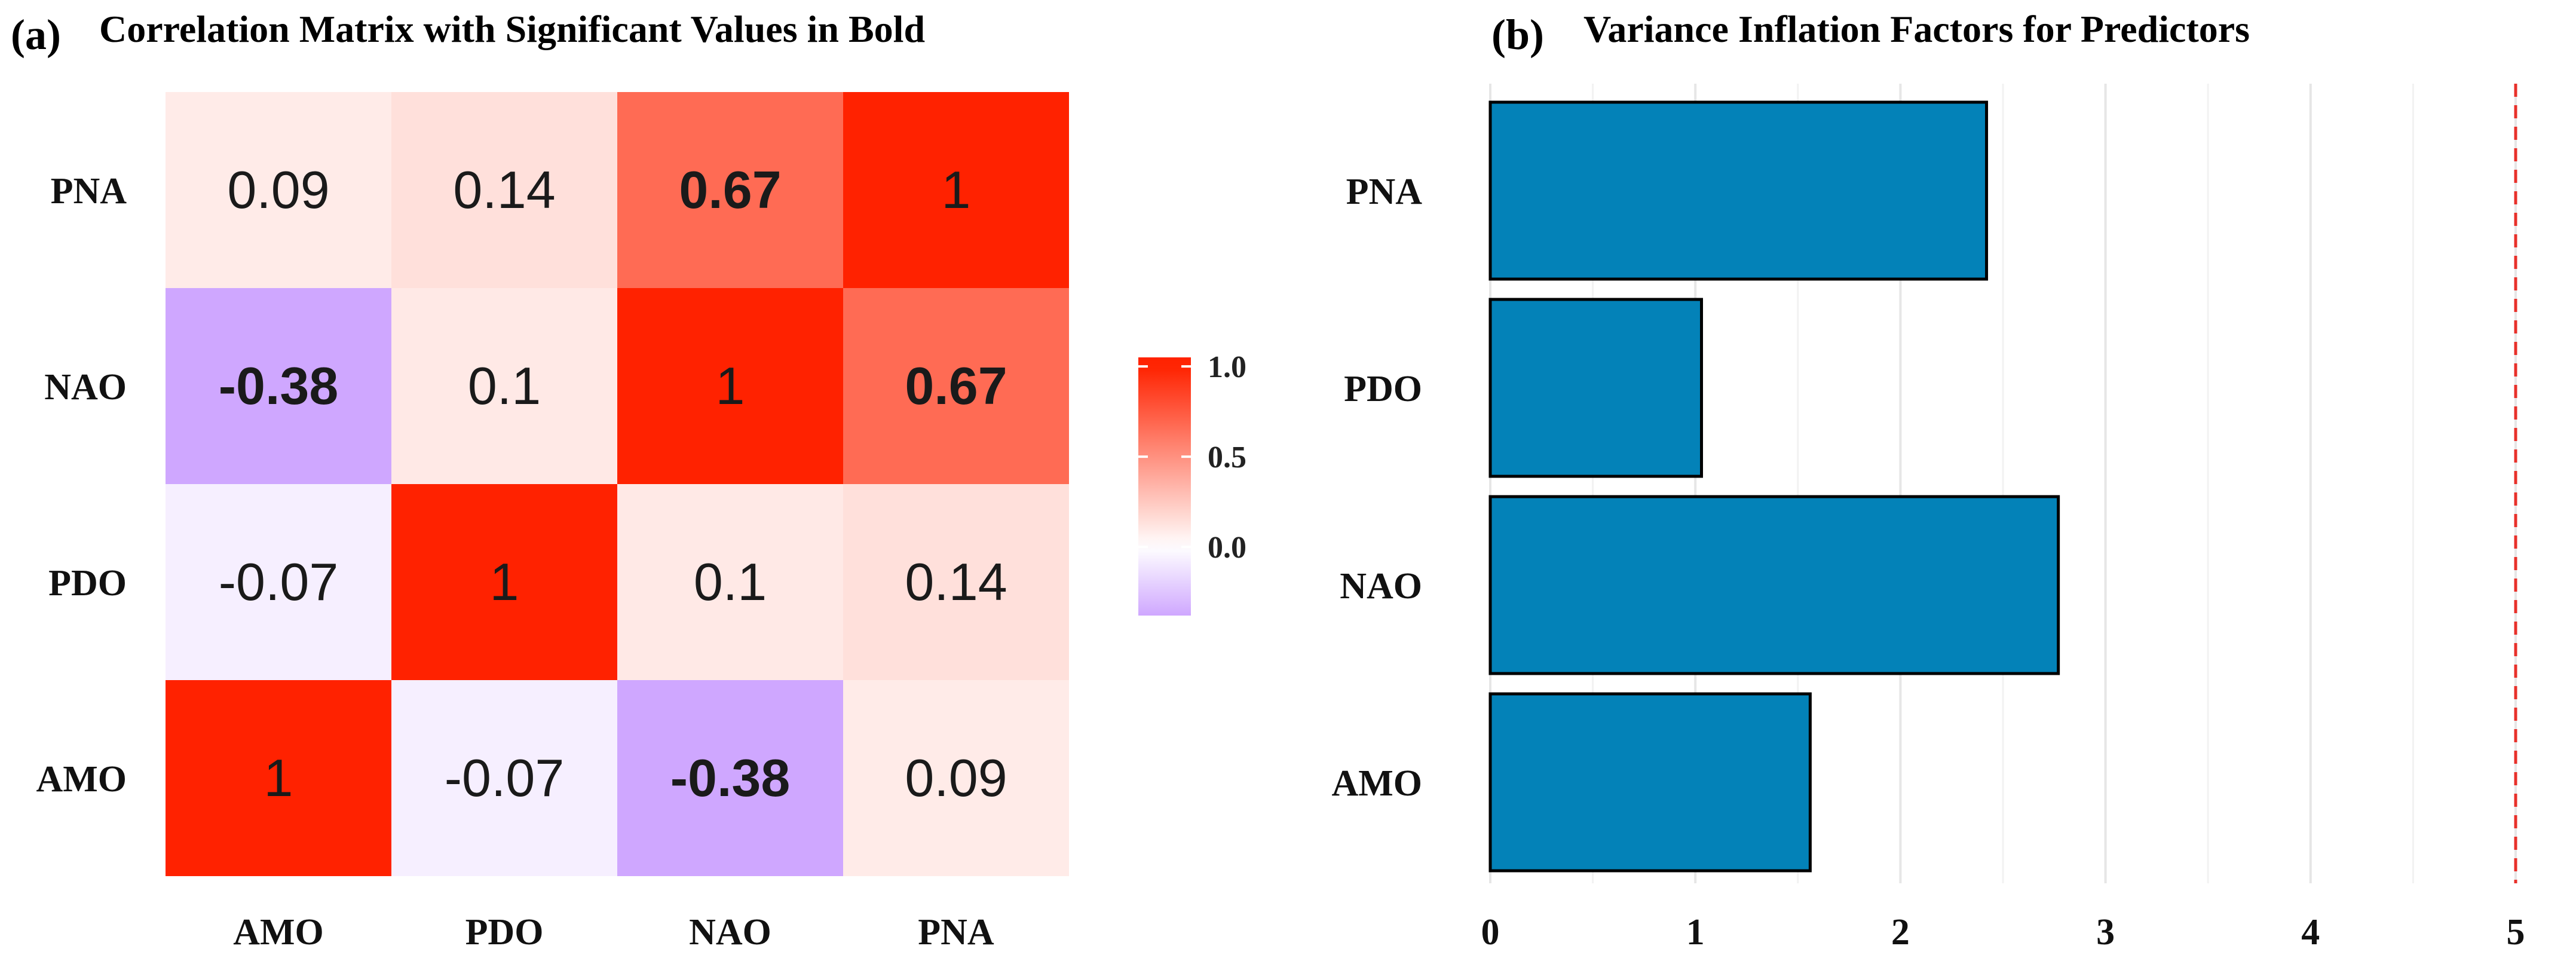 Image resolution: width=2576 pixels, height=961 pixels. I want to click on colorbar-tick-label: 0.0, so click(1227, 548).